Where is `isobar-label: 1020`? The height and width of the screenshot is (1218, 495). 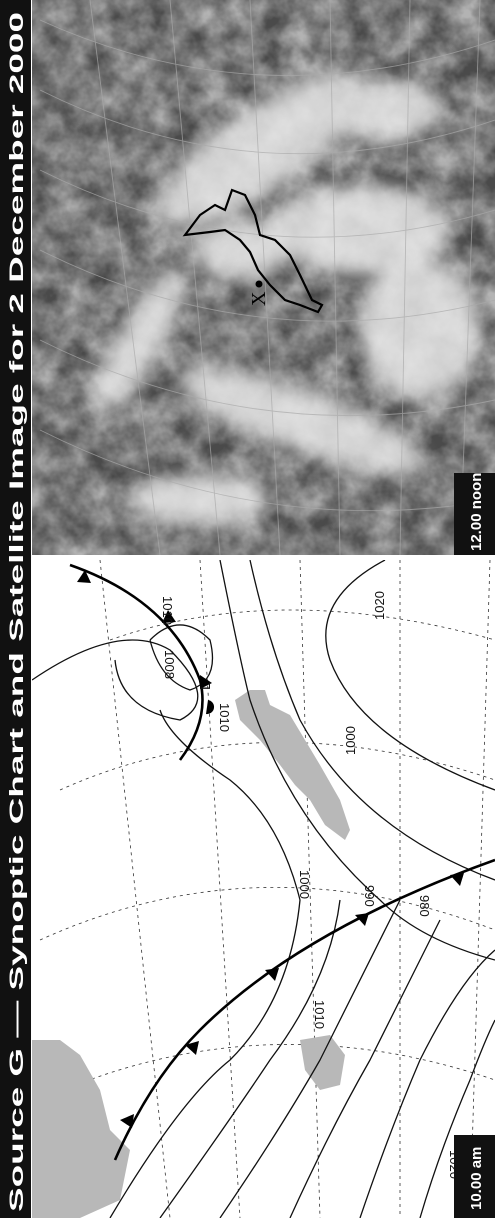 isobar-label: 1020 is located at coordinates (379, 605).